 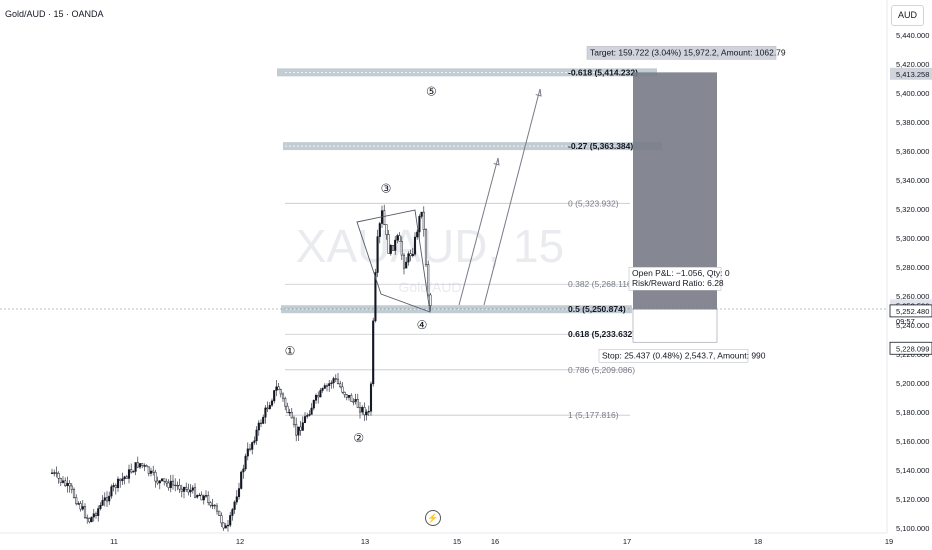 What do you see at coordinates (538, 92) in the screenshot?
I see `projection-arrow-head` at bounding box center [538, 92].